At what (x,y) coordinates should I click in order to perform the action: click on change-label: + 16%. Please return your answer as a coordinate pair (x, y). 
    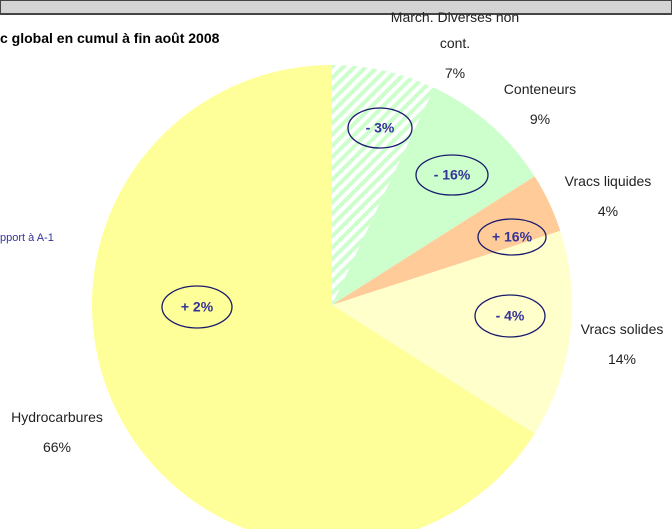
    Looking at the image, I should click on (512, 237).